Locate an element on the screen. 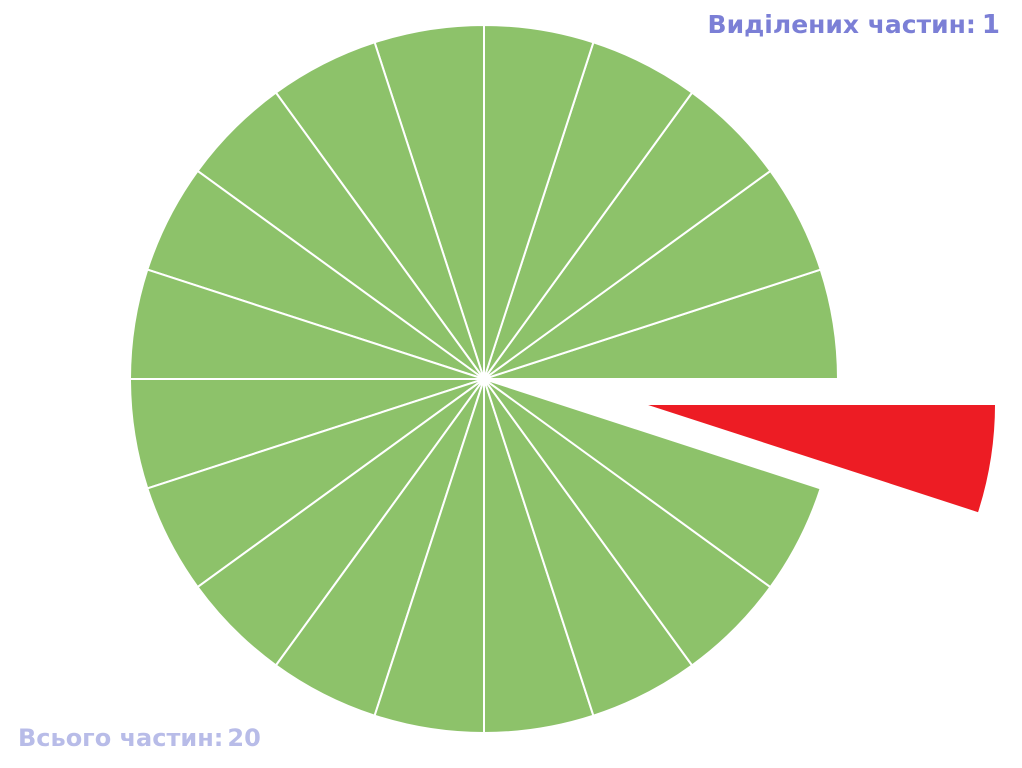 This screenshot has width=1022, height=768. selected-parts-count: 1 is located at coordinates (990, 25).